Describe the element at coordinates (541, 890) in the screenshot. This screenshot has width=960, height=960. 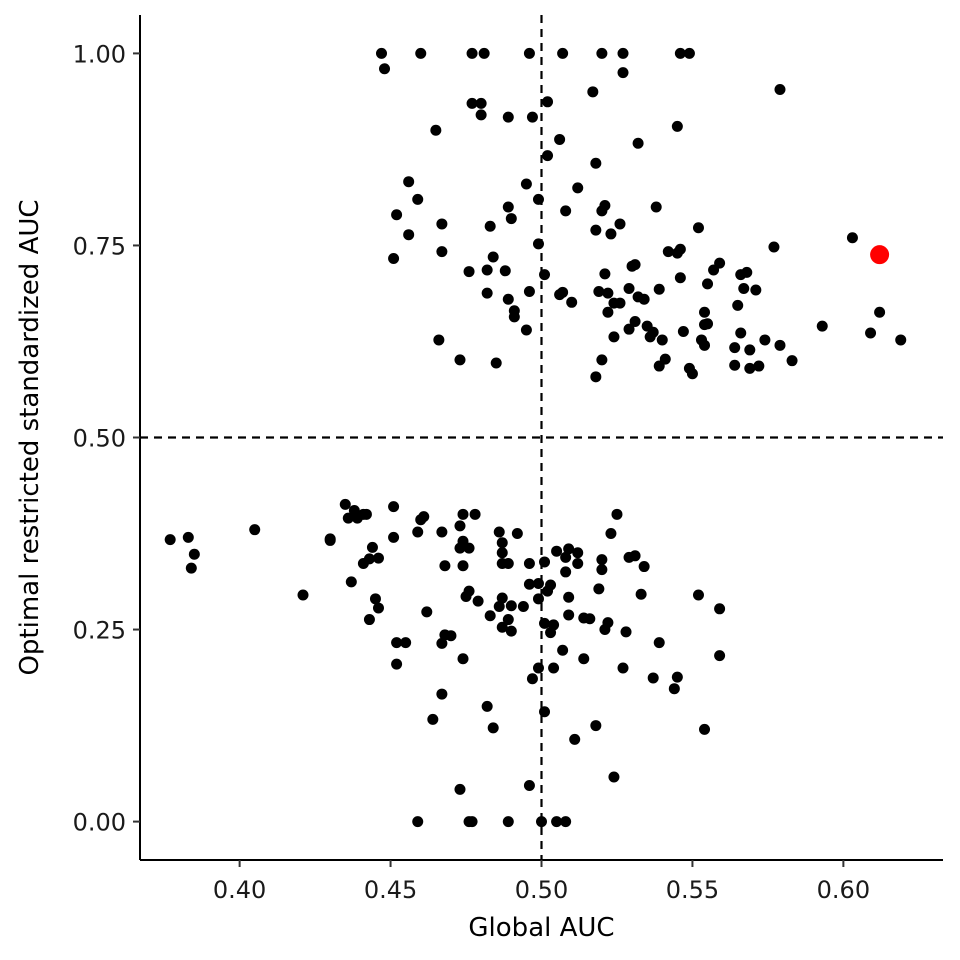
I see `x-tick-label: 0.50` at that location.